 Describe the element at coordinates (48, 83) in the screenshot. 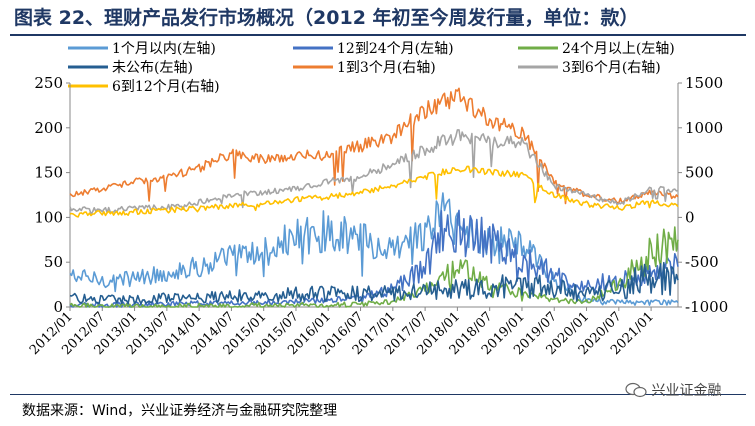

I see `y-left-tick-label: 250` at that location.